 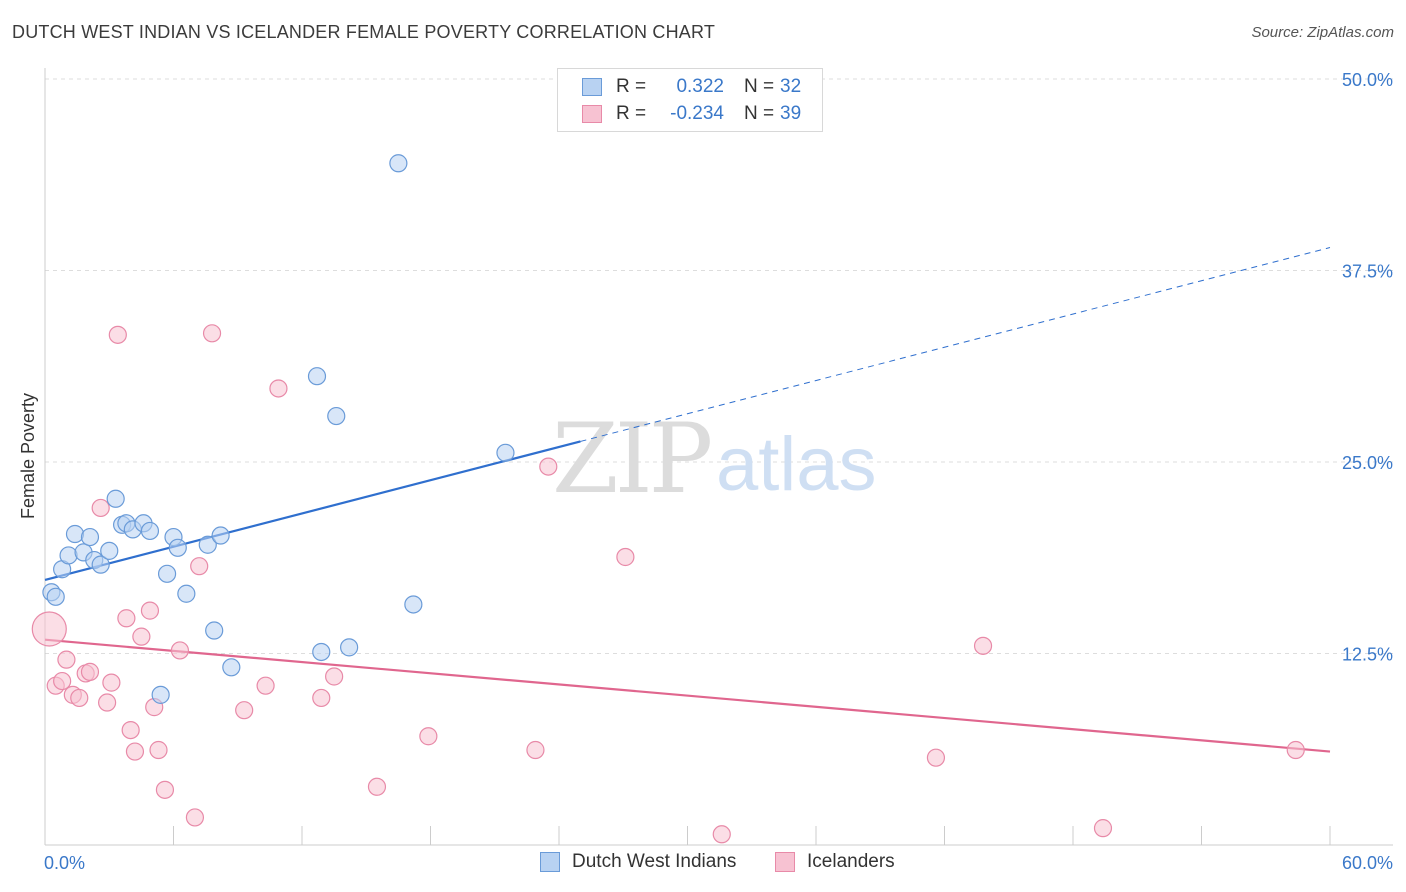 What do you see at coordinates (1322, 32) in the screenshot?
I see `chart-source: Source: ZipAtlas.com` at bounding box center [1322, 32].